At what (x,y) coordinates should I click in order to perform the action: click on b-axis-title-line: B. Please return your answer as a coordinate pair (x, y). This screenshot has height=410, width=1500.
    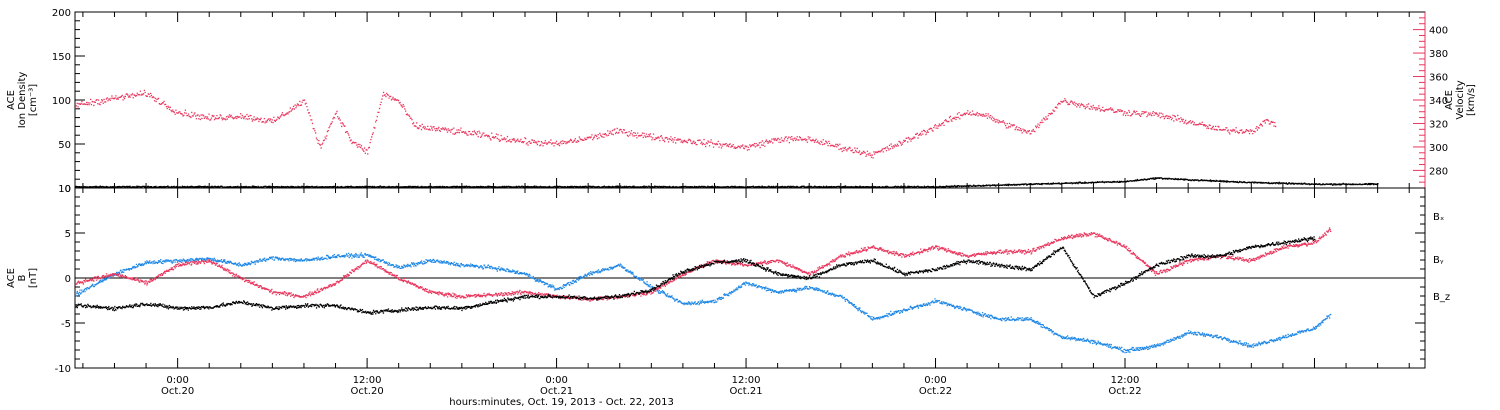
    Looking at the image, I should click on (22, 277).